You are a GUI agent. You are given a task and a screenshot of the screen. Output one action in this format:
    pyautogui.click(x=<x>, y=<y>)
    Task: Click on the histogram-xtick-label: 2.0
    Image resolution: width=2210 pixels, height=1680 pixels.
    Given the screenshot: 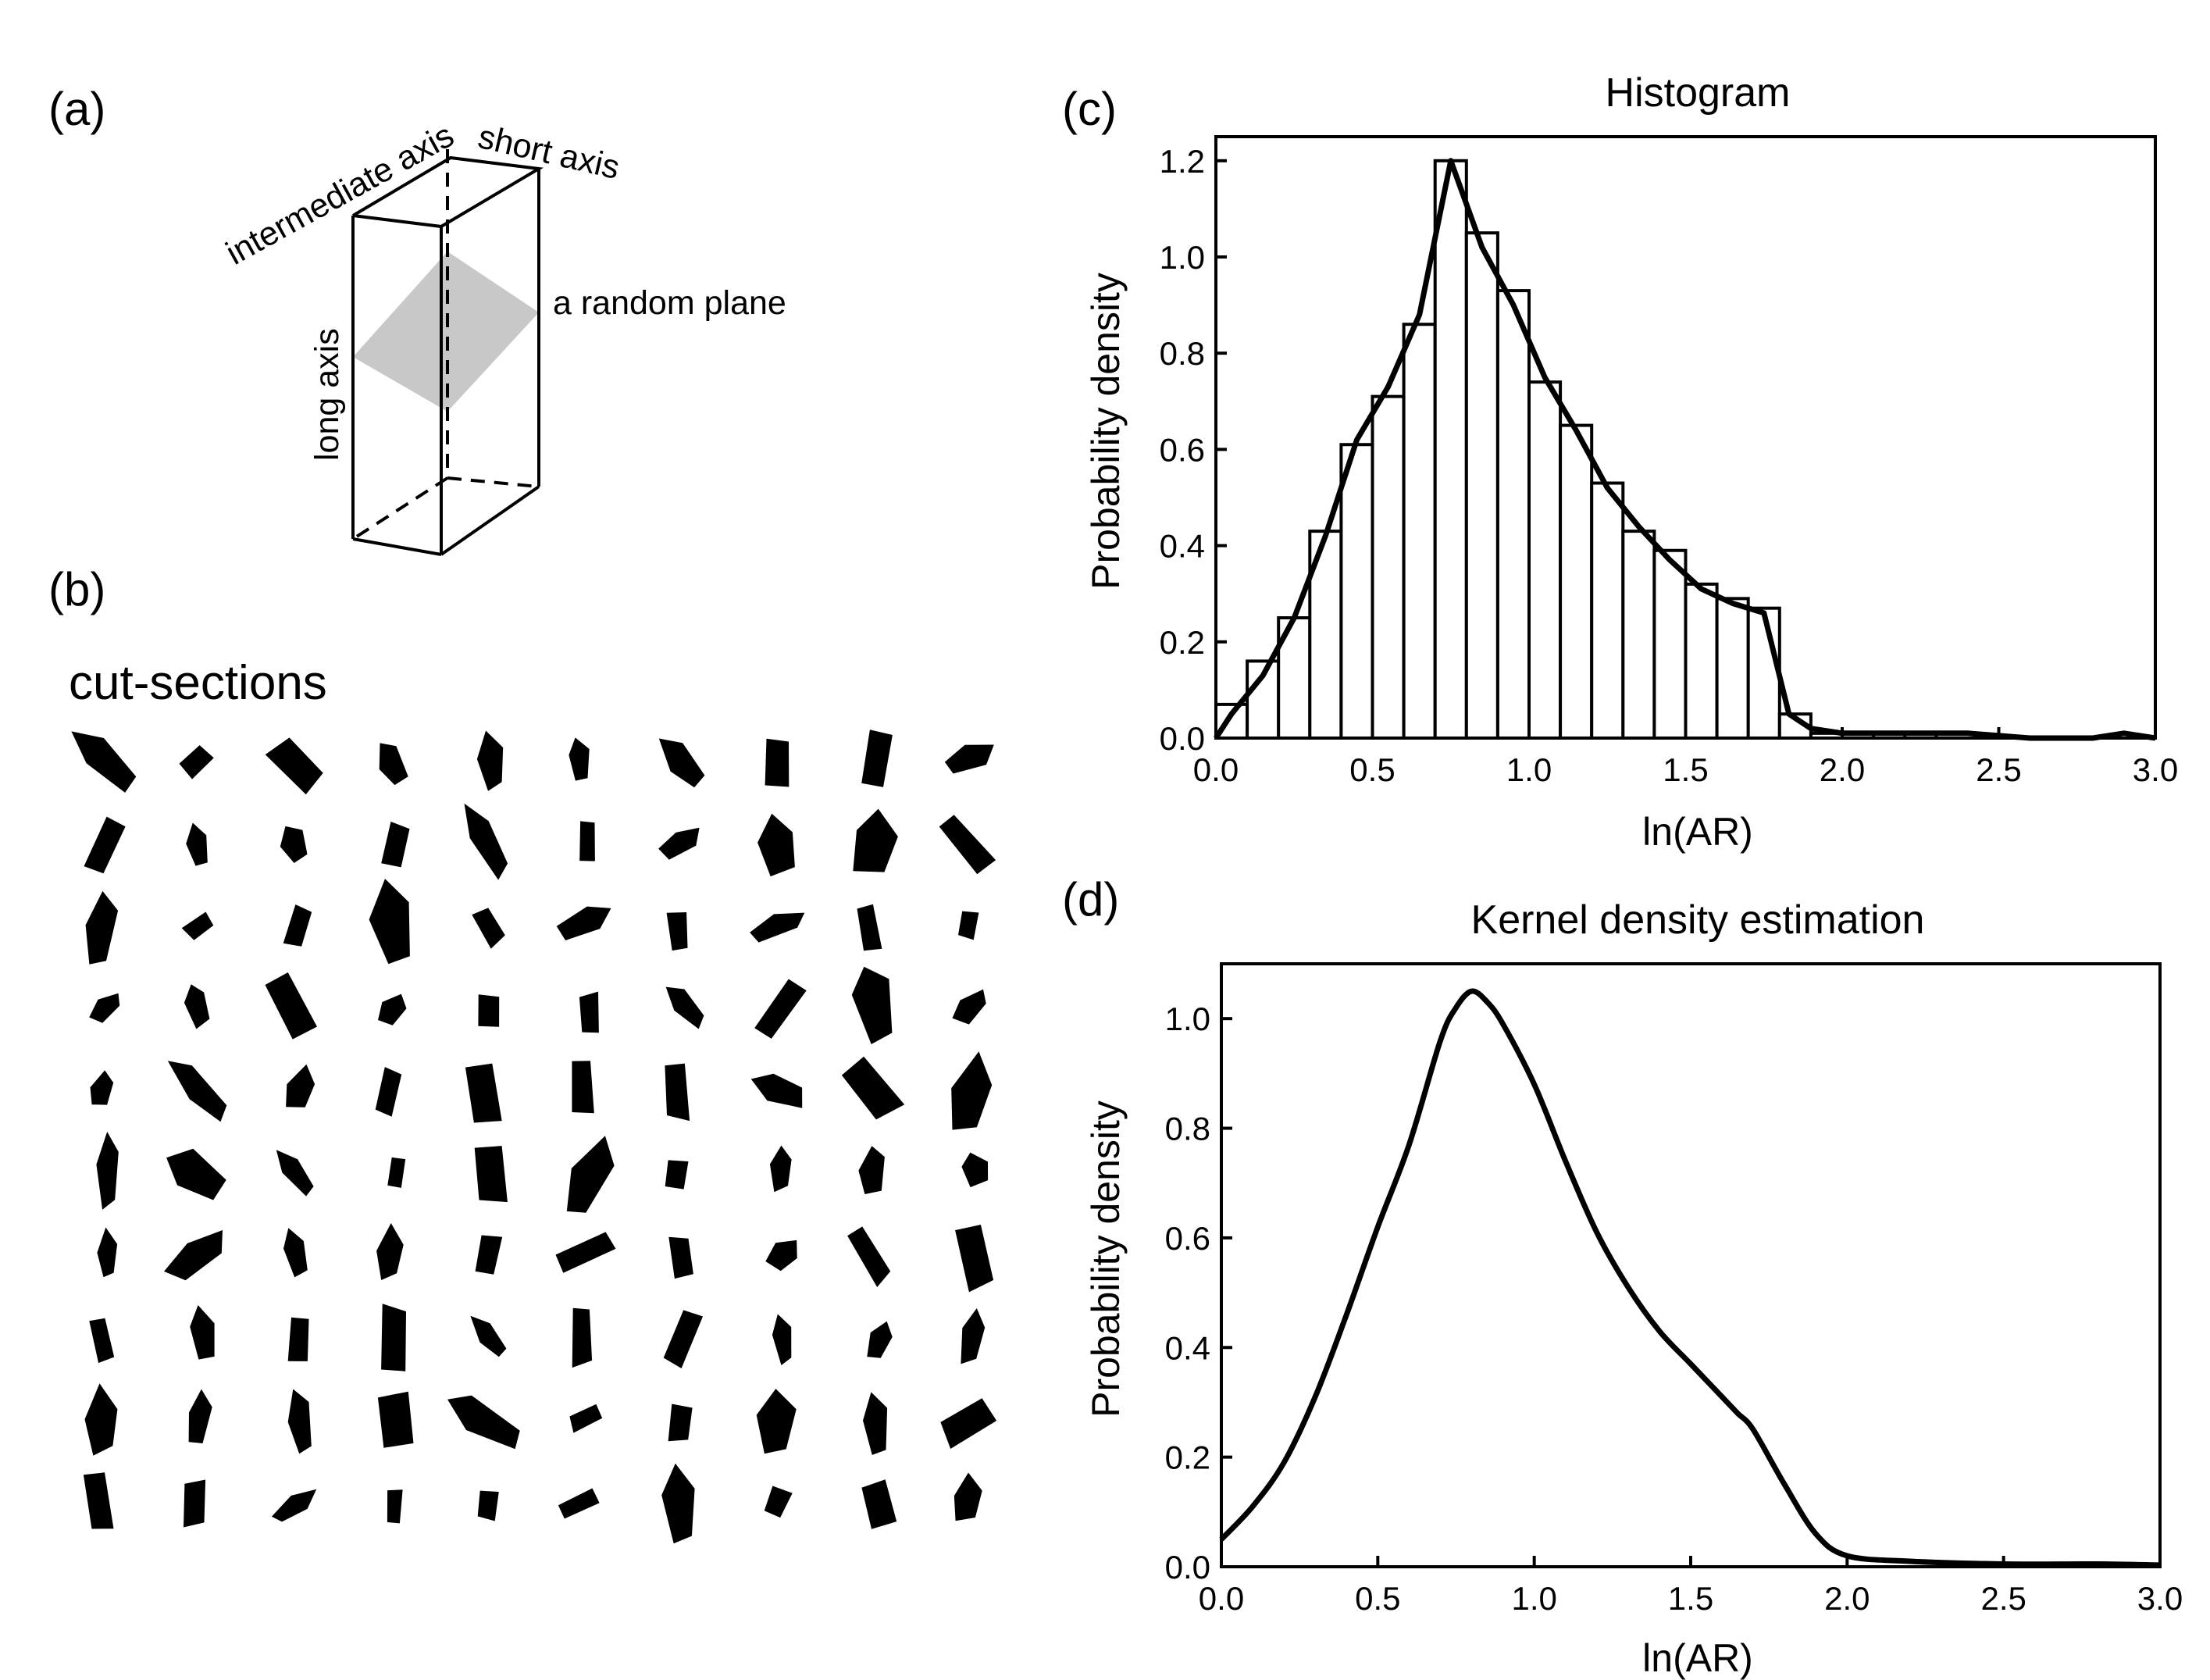 What is the action you would take?
    pyautogui.click(x=1842, y=769)
    